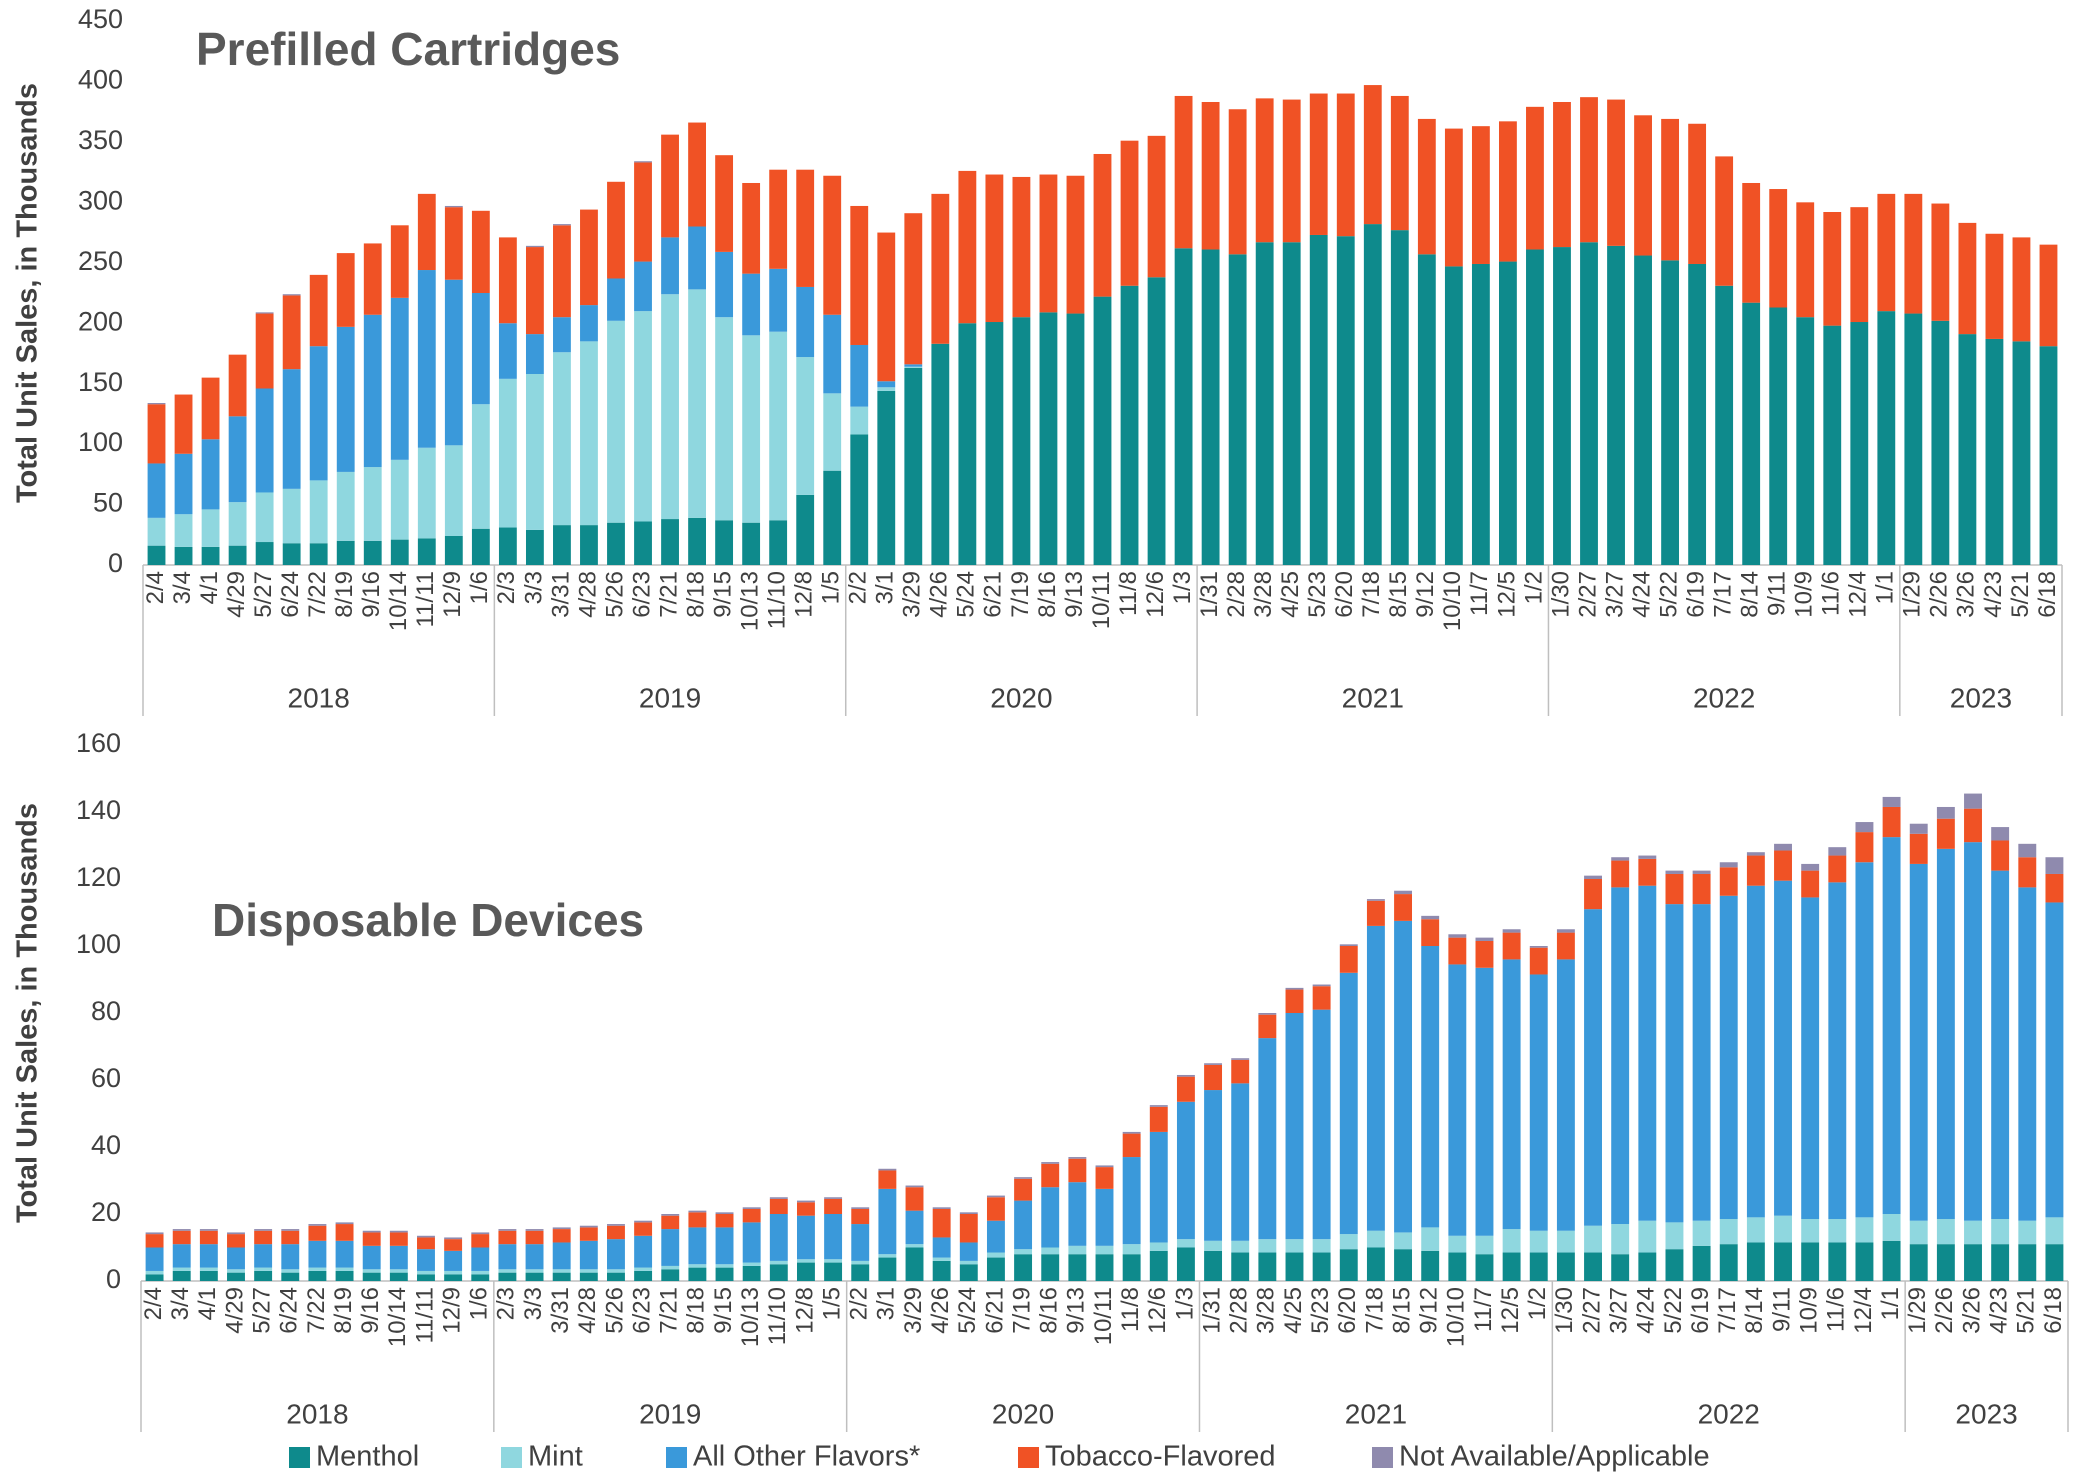 The width and height of the screenshot is (2079, 1476). What do you see at coordinates (1452, 601) in the screenshot?
I see `x-tick-label: 10/10` at bounding box center [1452, 601].